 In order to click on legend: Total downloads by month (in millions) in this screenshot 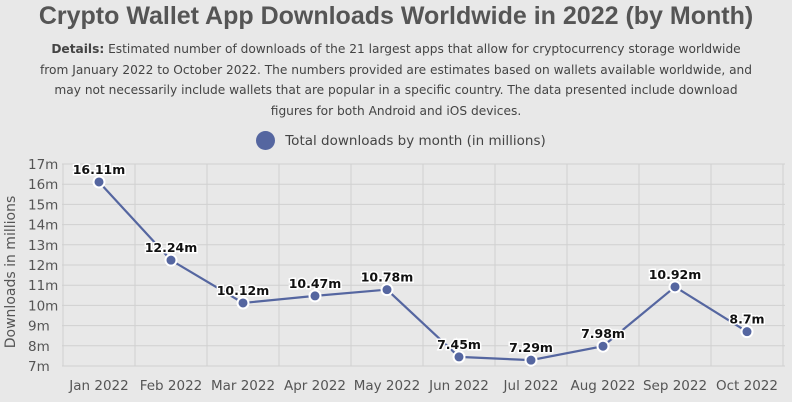, I will do `click(396, 142)`.